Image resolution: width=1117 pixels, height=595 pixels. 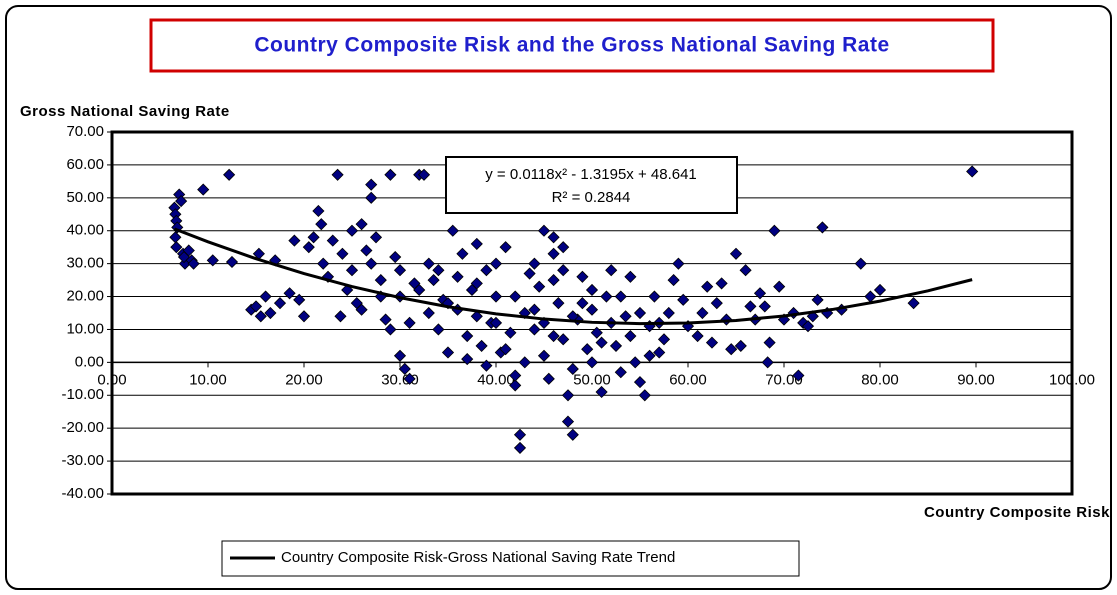 What do you see at coordinates (572, 45) in the screenshot?
I see `title-box` at bounding box center [572, 45].